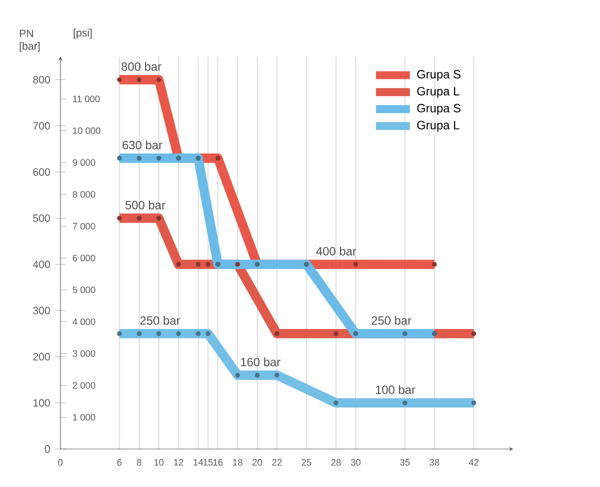 This screenshot has height=487, width=600. Describe the element at coordinates (277, 462) in the screenshot. I see `x-tick-label: 22` at that location.